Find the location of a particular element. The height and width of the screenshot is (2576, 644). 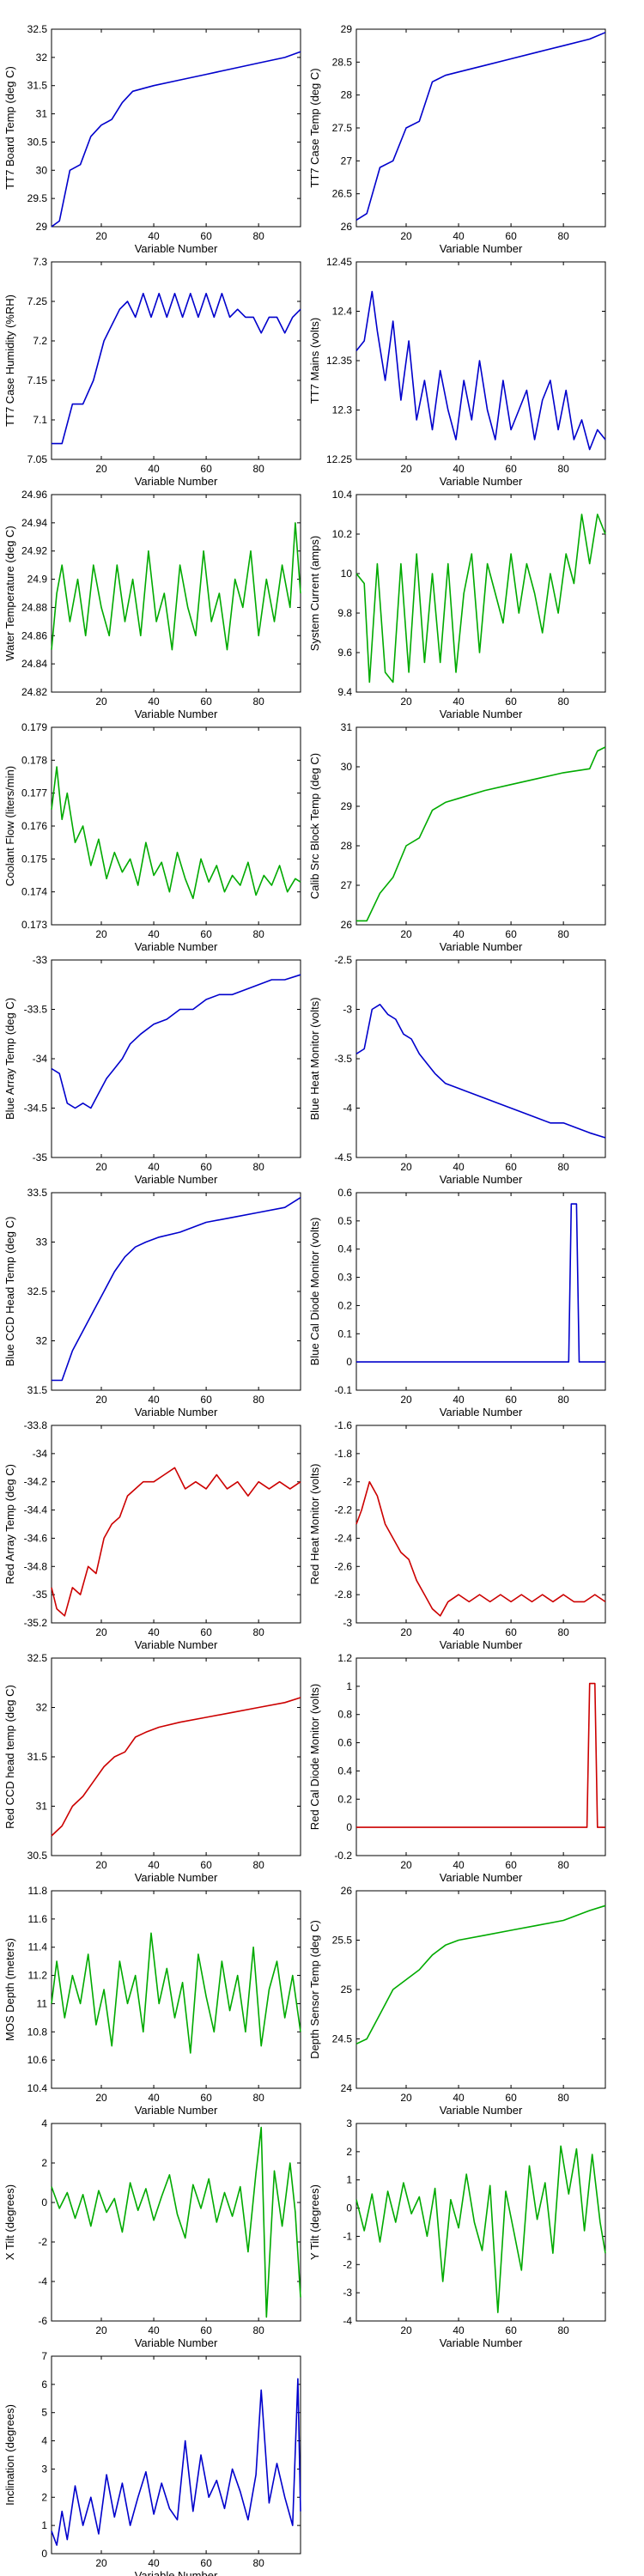

y-tick-label: 0.175 is located at coordinates (34, 859).